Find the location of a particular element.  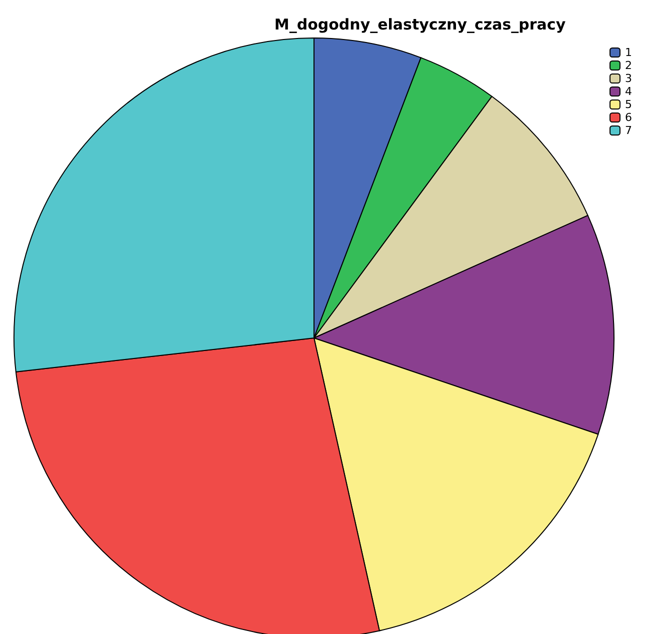

legend-label: 3 is located at coordinates (628, 78).